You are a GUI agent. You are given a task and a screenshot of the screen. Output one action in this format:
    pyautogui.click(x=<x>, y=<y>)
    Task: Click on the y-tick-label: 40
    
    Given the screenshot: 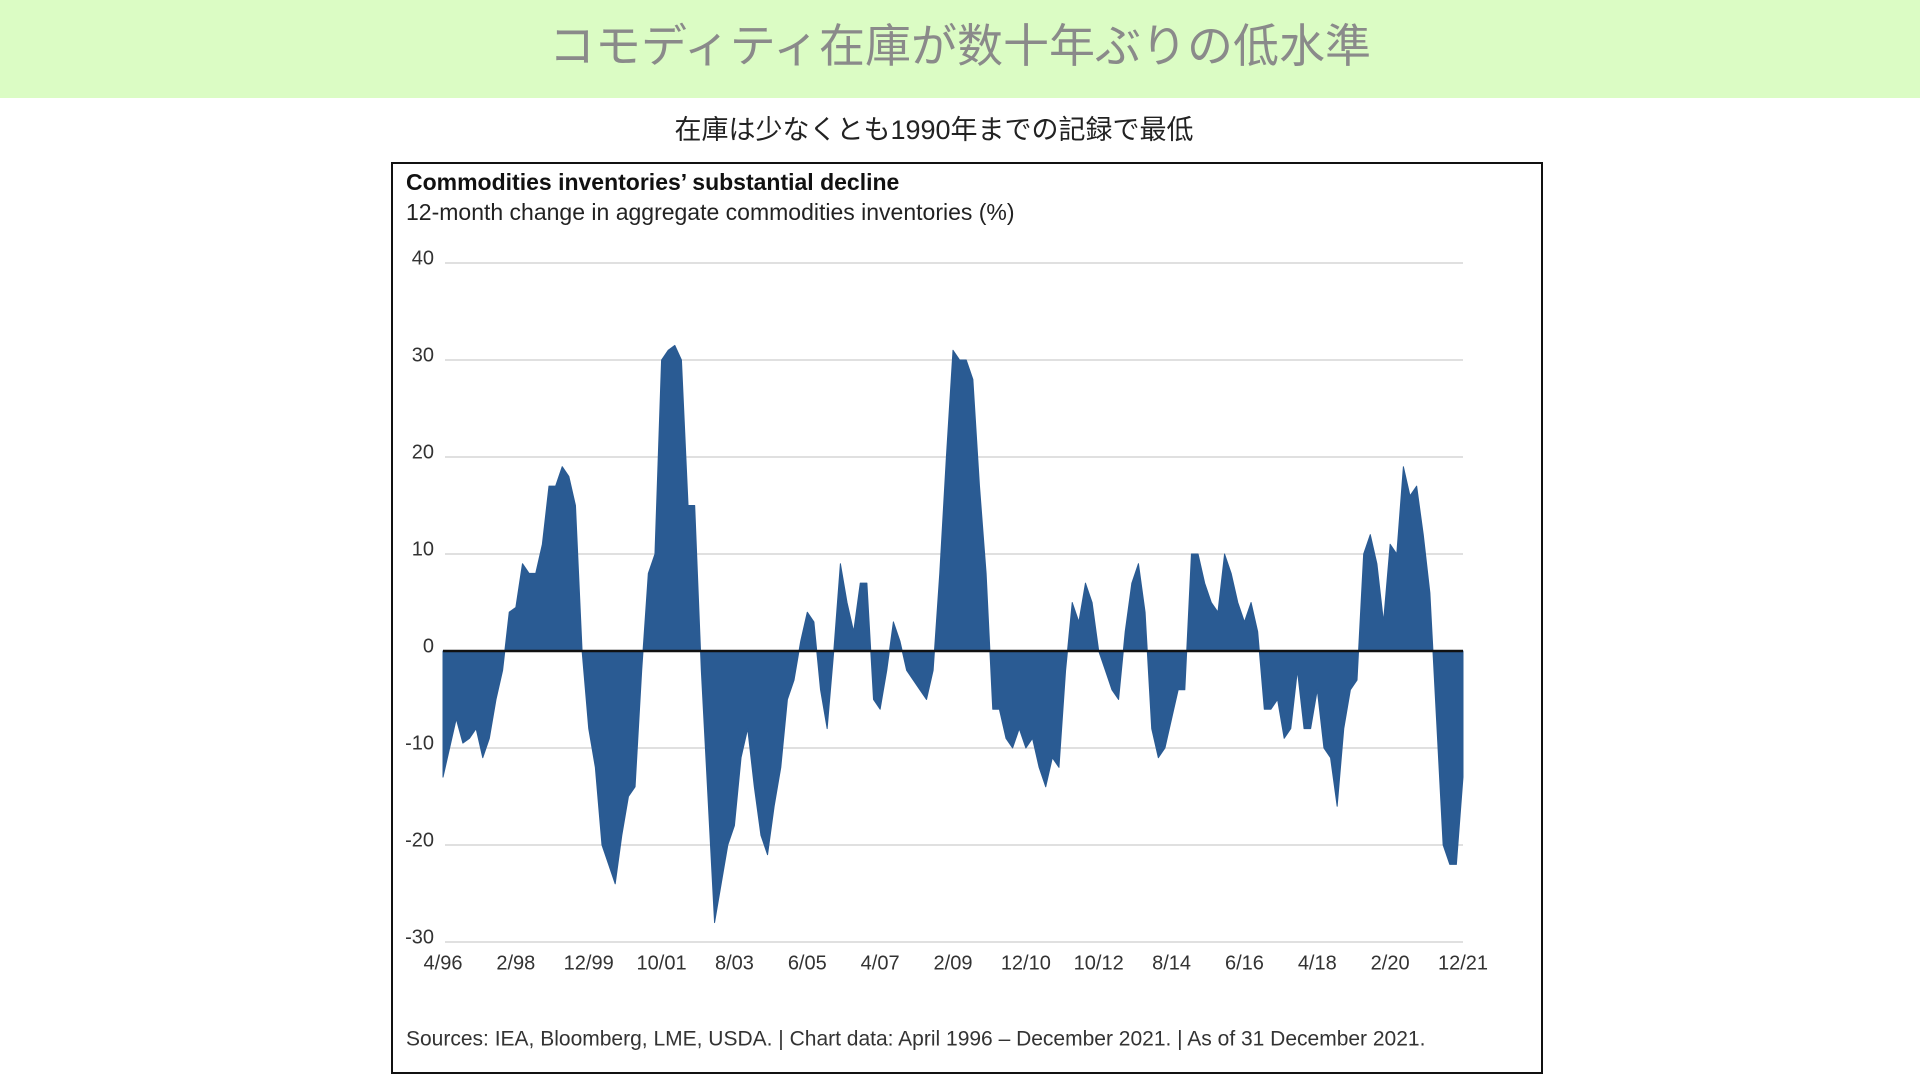 What is the action you would take?
    pyautogui.click(x=423, y=258)
    